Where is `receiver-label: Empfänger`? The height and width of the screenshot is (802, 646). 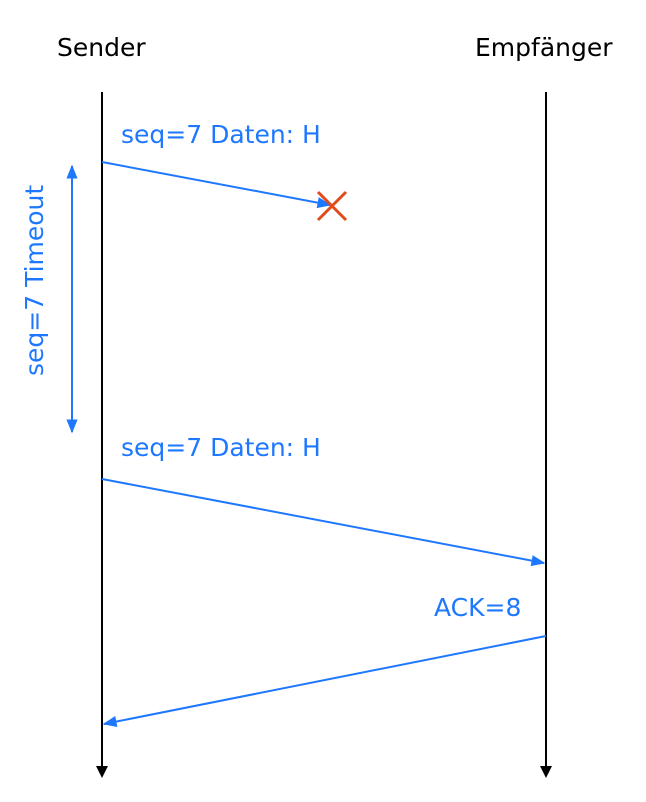 receiver-label: Empfänger is located at coordinates (544, 47).